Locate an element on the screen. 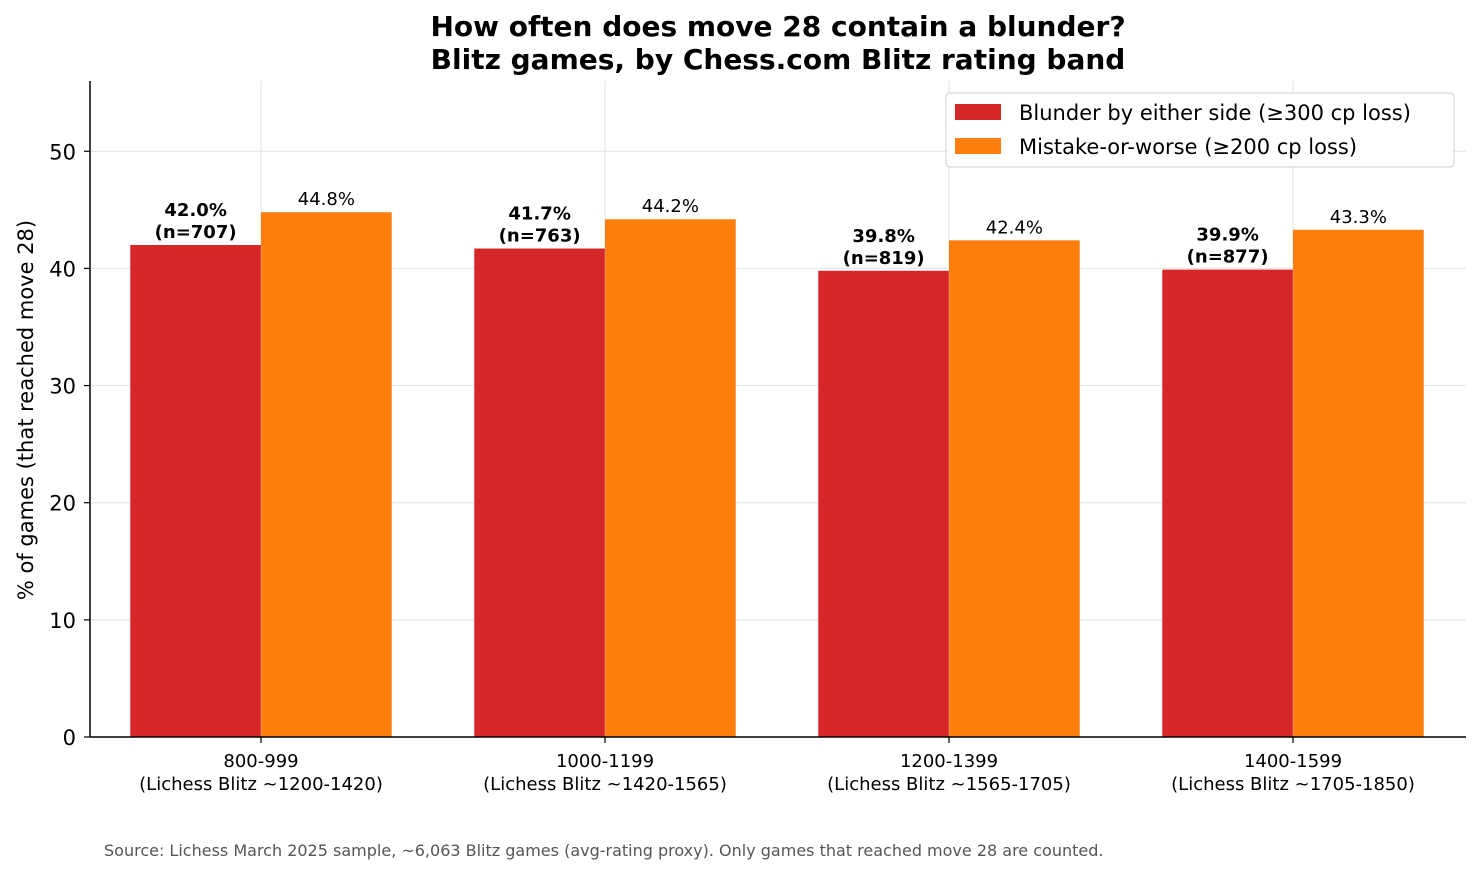 This screenshot has width=1481, height=874. bar-count-label: (n=819) is located at coordinates (884, 258).